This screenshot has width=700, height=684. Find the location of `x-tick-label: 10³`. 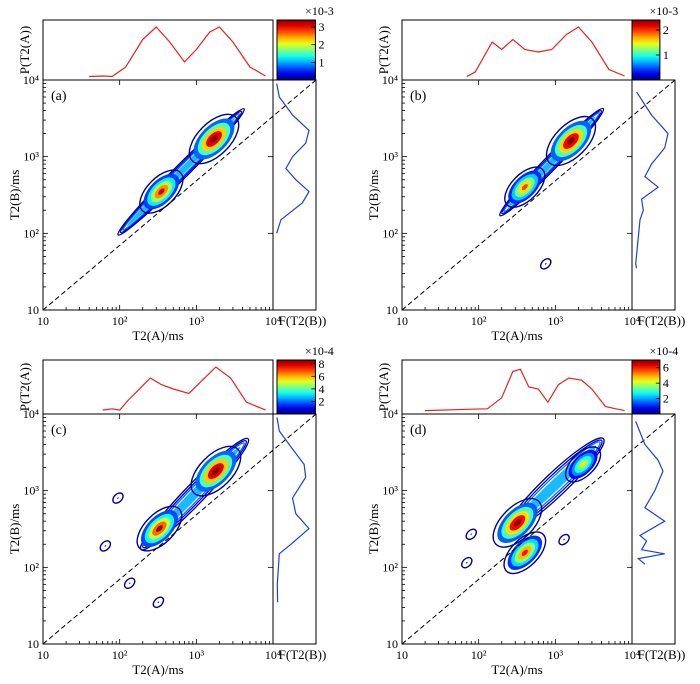

x-tick-label: 10³ is located at coordinates (197, 655).